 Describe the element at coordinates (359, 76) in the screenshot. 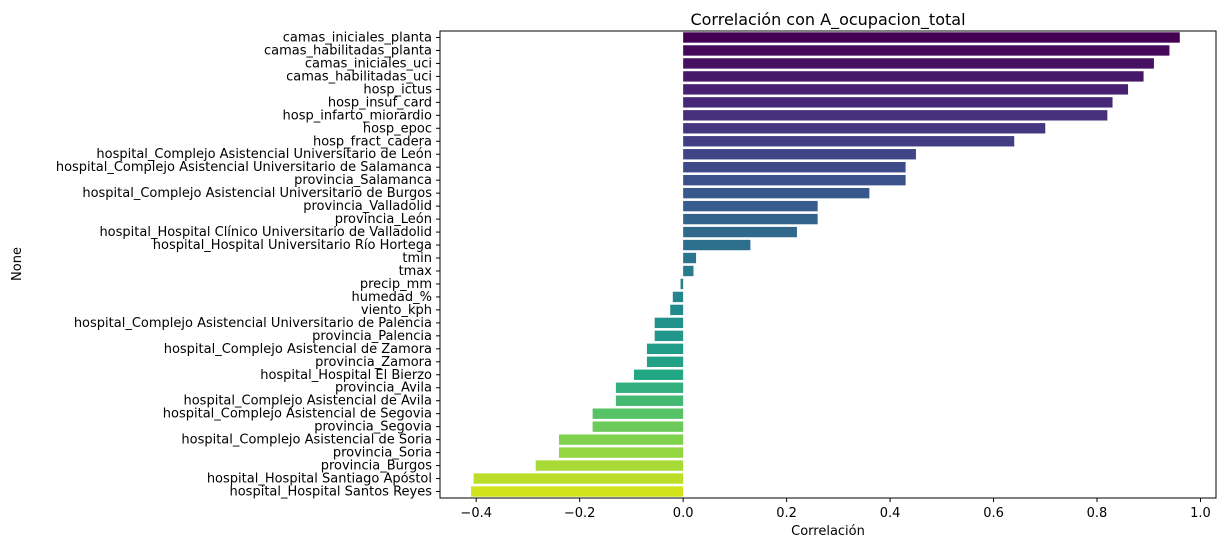

I see `y-tick-label: camas_habilitadas_uci` at that location.